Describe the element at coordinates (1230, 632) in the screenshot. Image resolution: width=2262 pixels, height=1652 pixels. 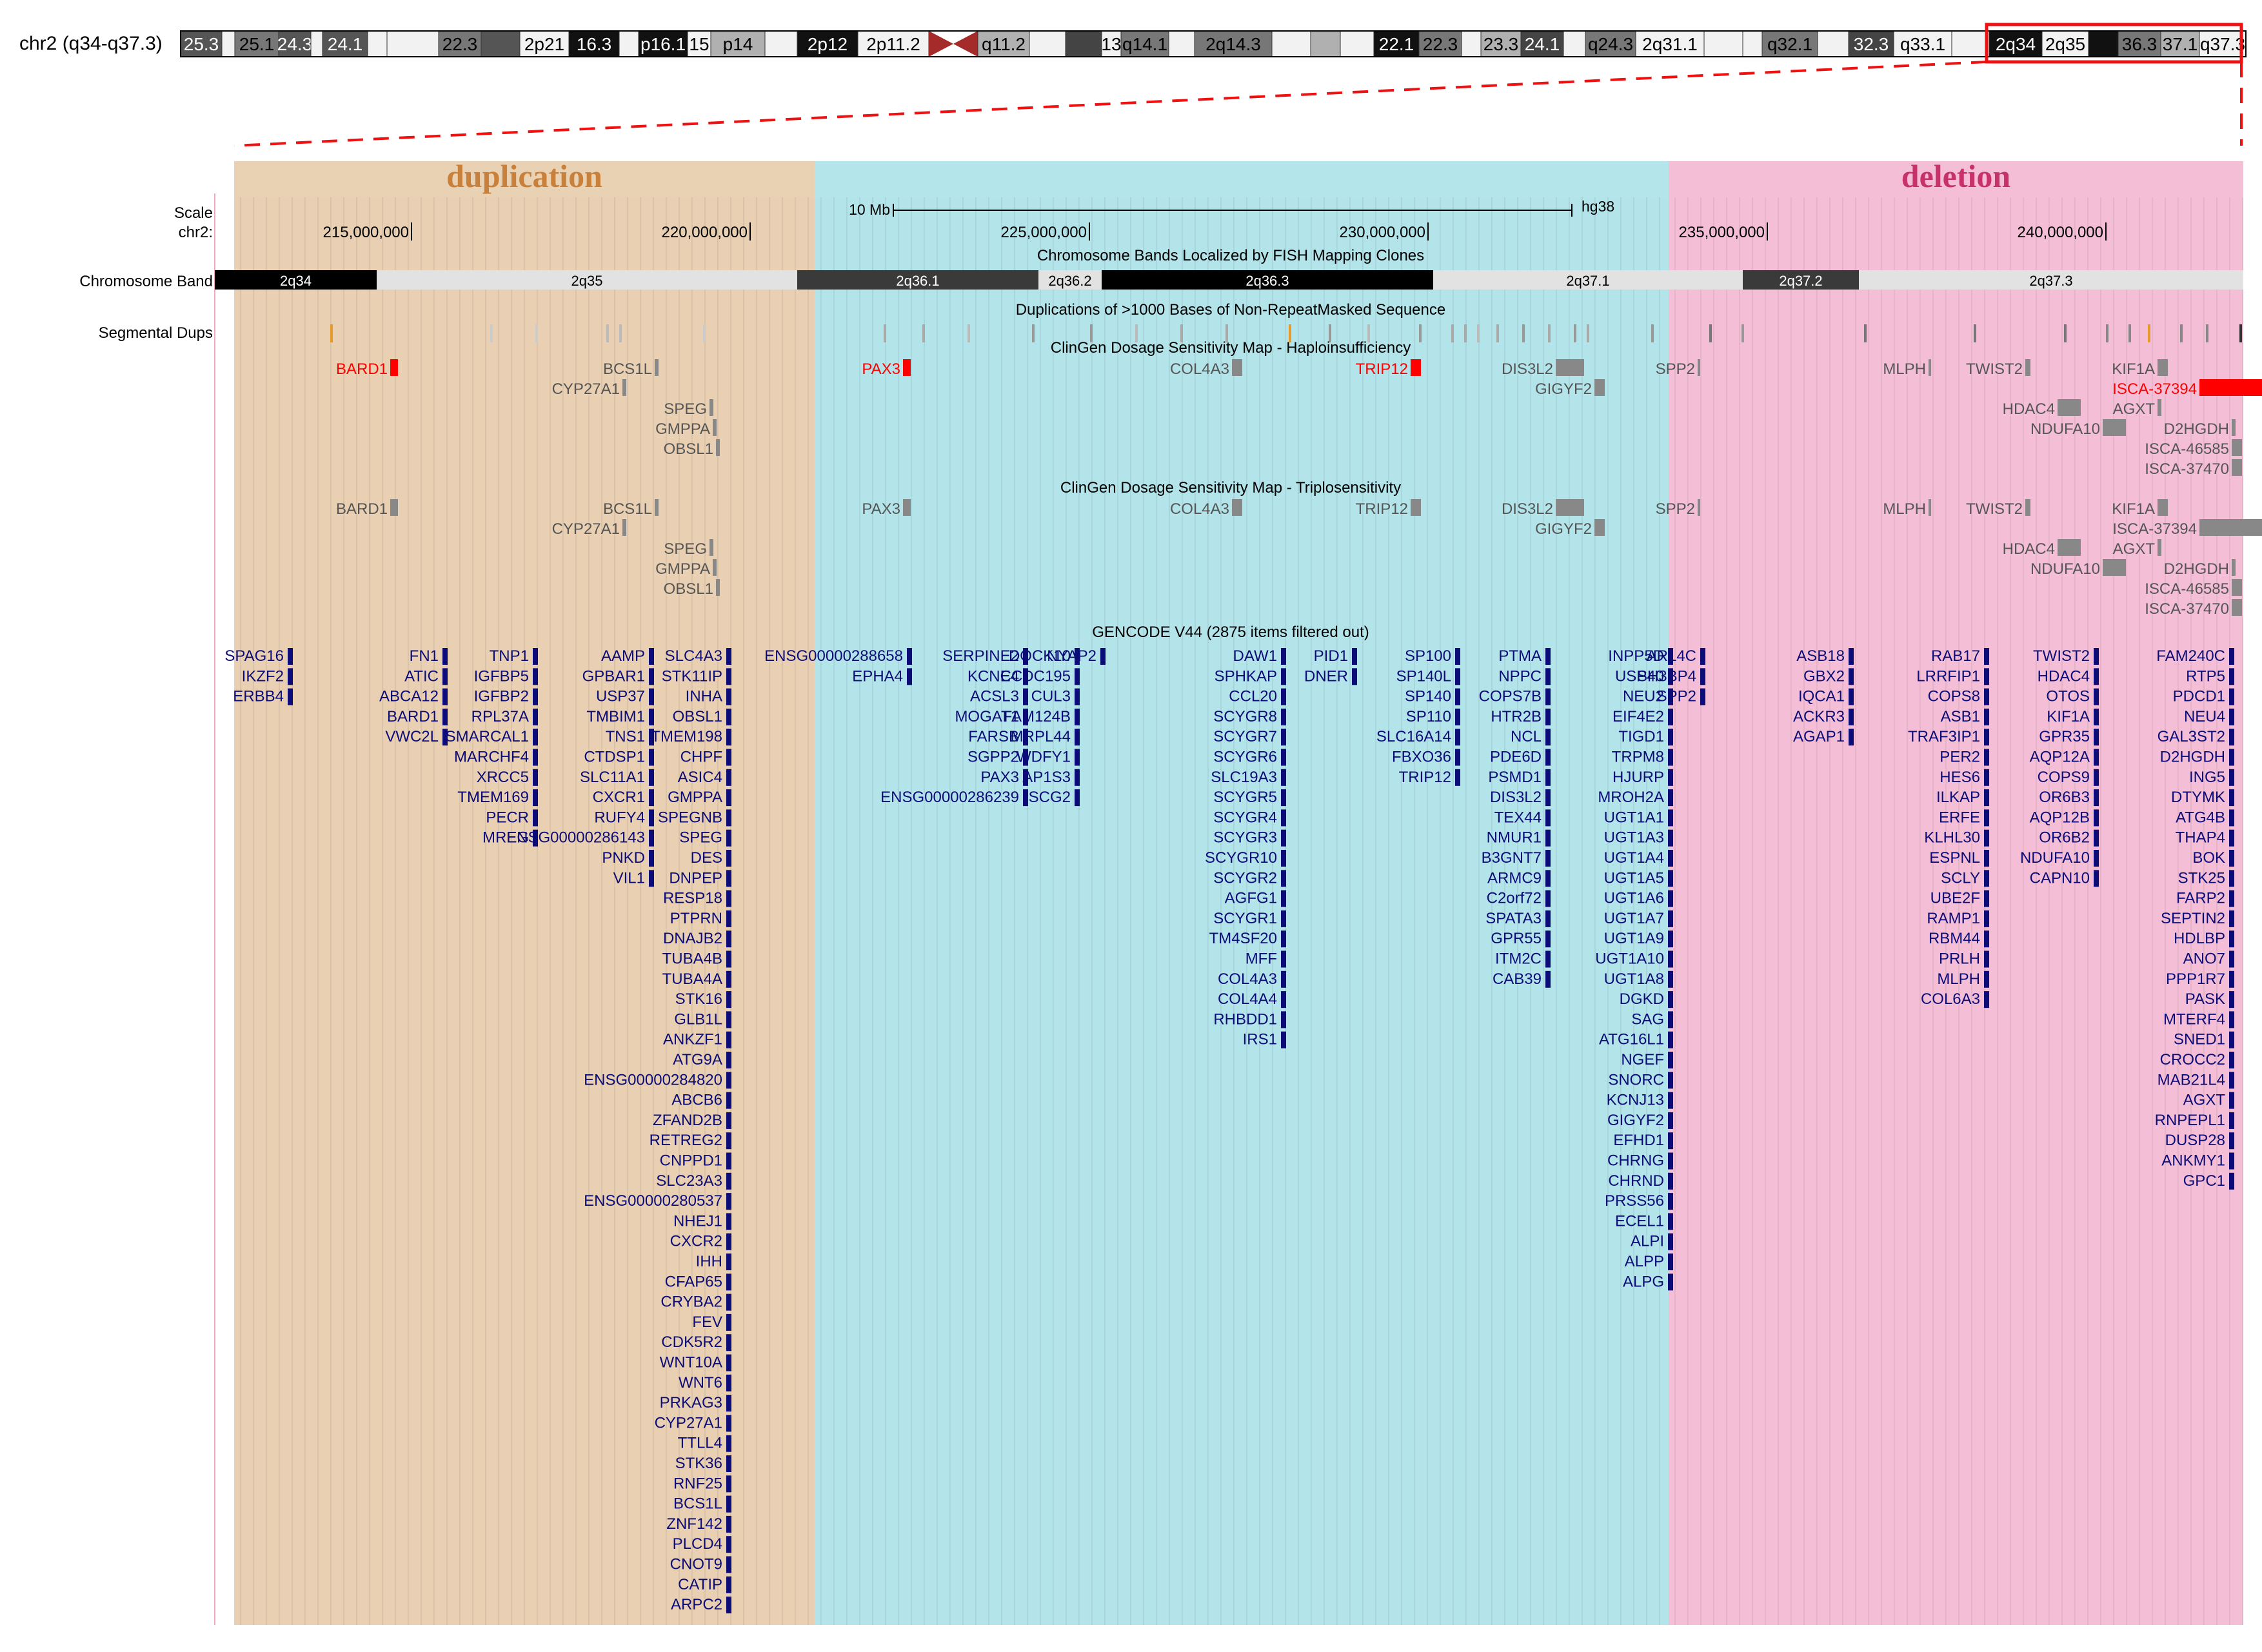
I see `gencode-track-title: GENCODE V44 (2875 items filtered out)` at that location.